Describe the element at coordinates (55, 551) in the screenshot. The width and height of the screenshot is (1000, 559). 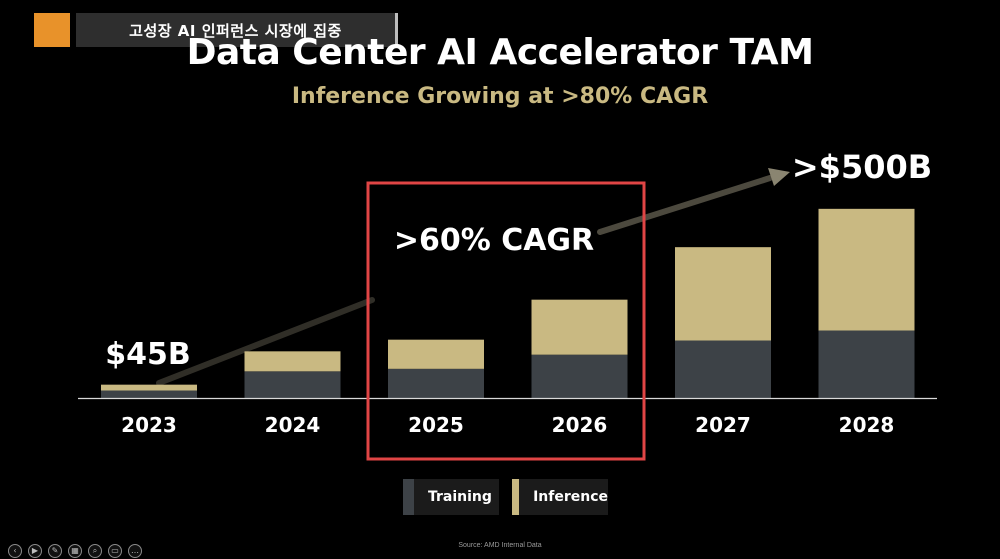
I see `pen-icon: ✎` at that location.